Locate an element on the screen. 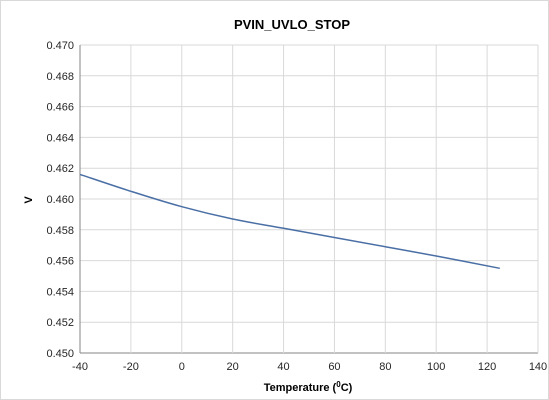 The image size is (549, 400). x-axis-label: Temperature (0C) is located at coordinates (308, 387).